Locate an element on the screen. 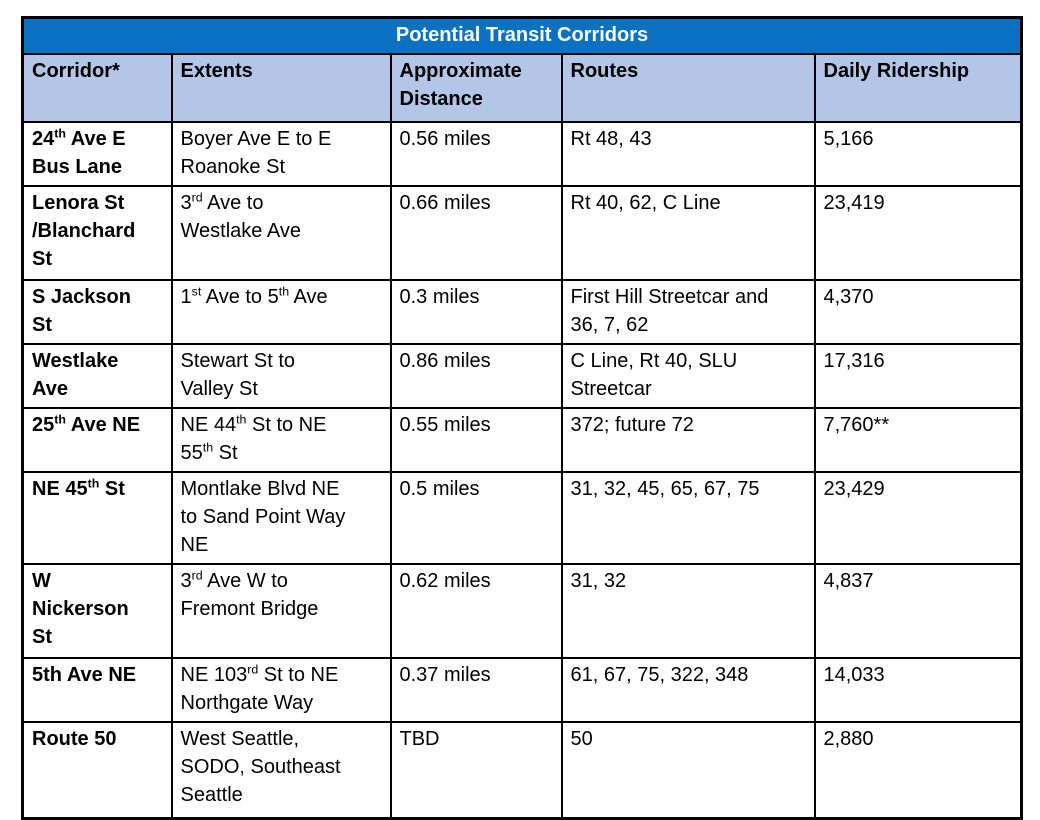 This screenshot has height=820, width=1040. cell-corridor: 25th Ave NE is located at coordinates (97, 440).